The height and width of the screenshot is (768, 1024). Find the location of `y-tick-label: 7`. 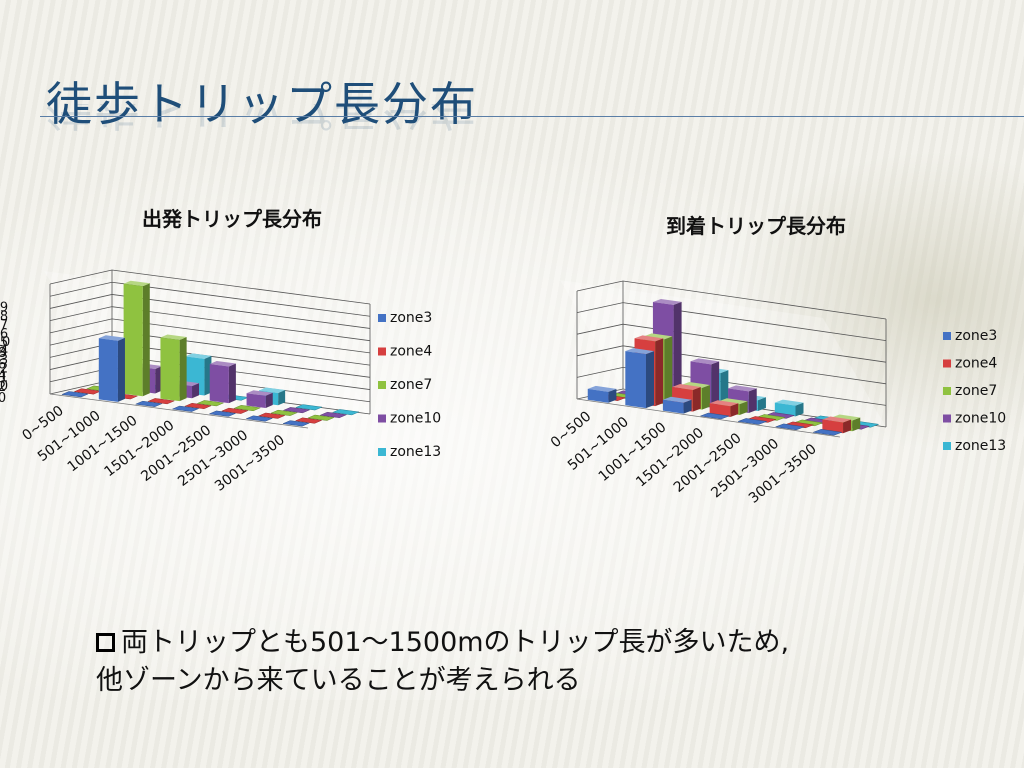

y-tick-label: 7 is located at coordinates (4, 325).